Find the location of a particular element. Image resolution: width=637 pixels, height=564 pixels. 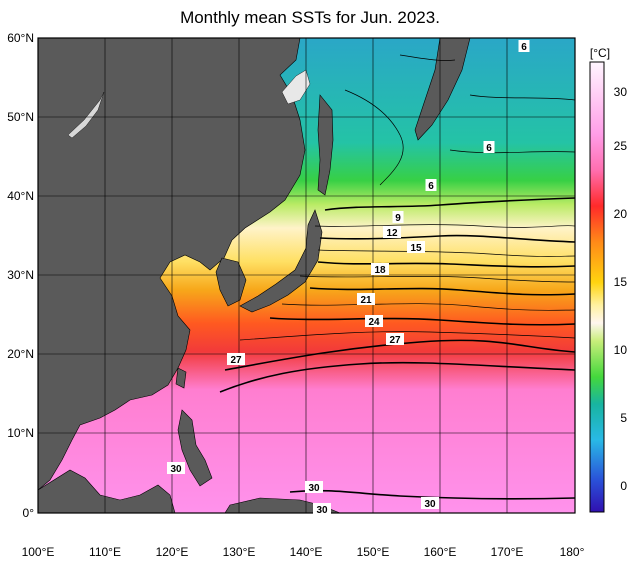

lon-tick: 160°E is located at coordinates (440, 552).